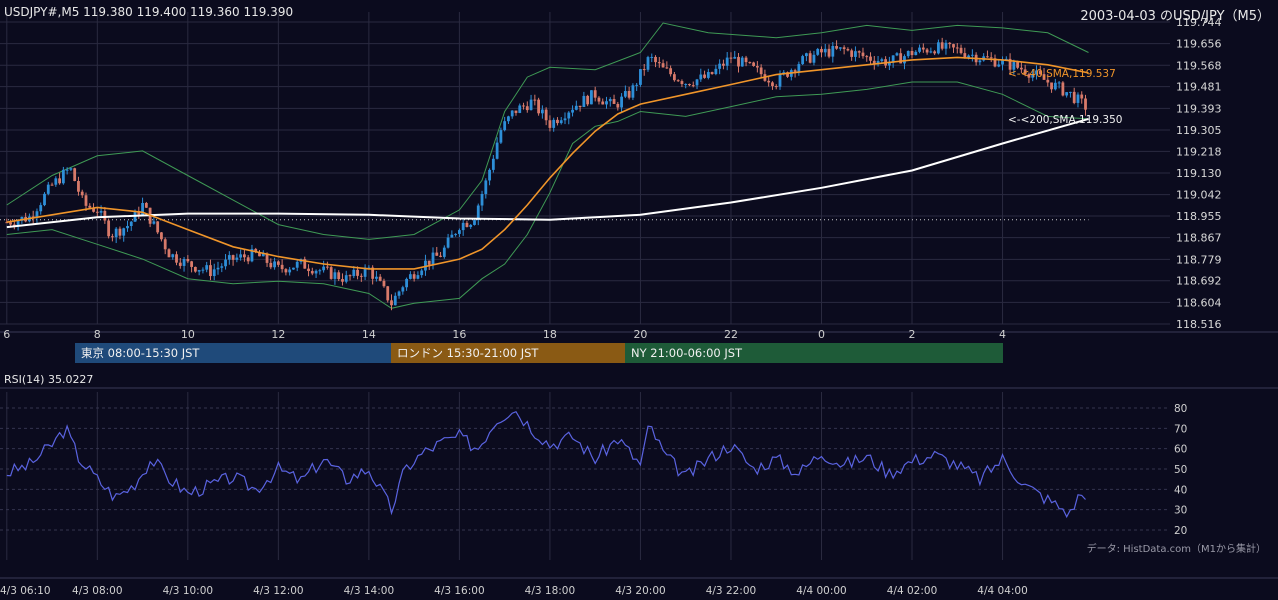 The width and height of the screenshot is (1278, 600). Describe the element at coordinates (1199, 216) in the screenshot. I see `y-tick-label: 118.955` at that location.